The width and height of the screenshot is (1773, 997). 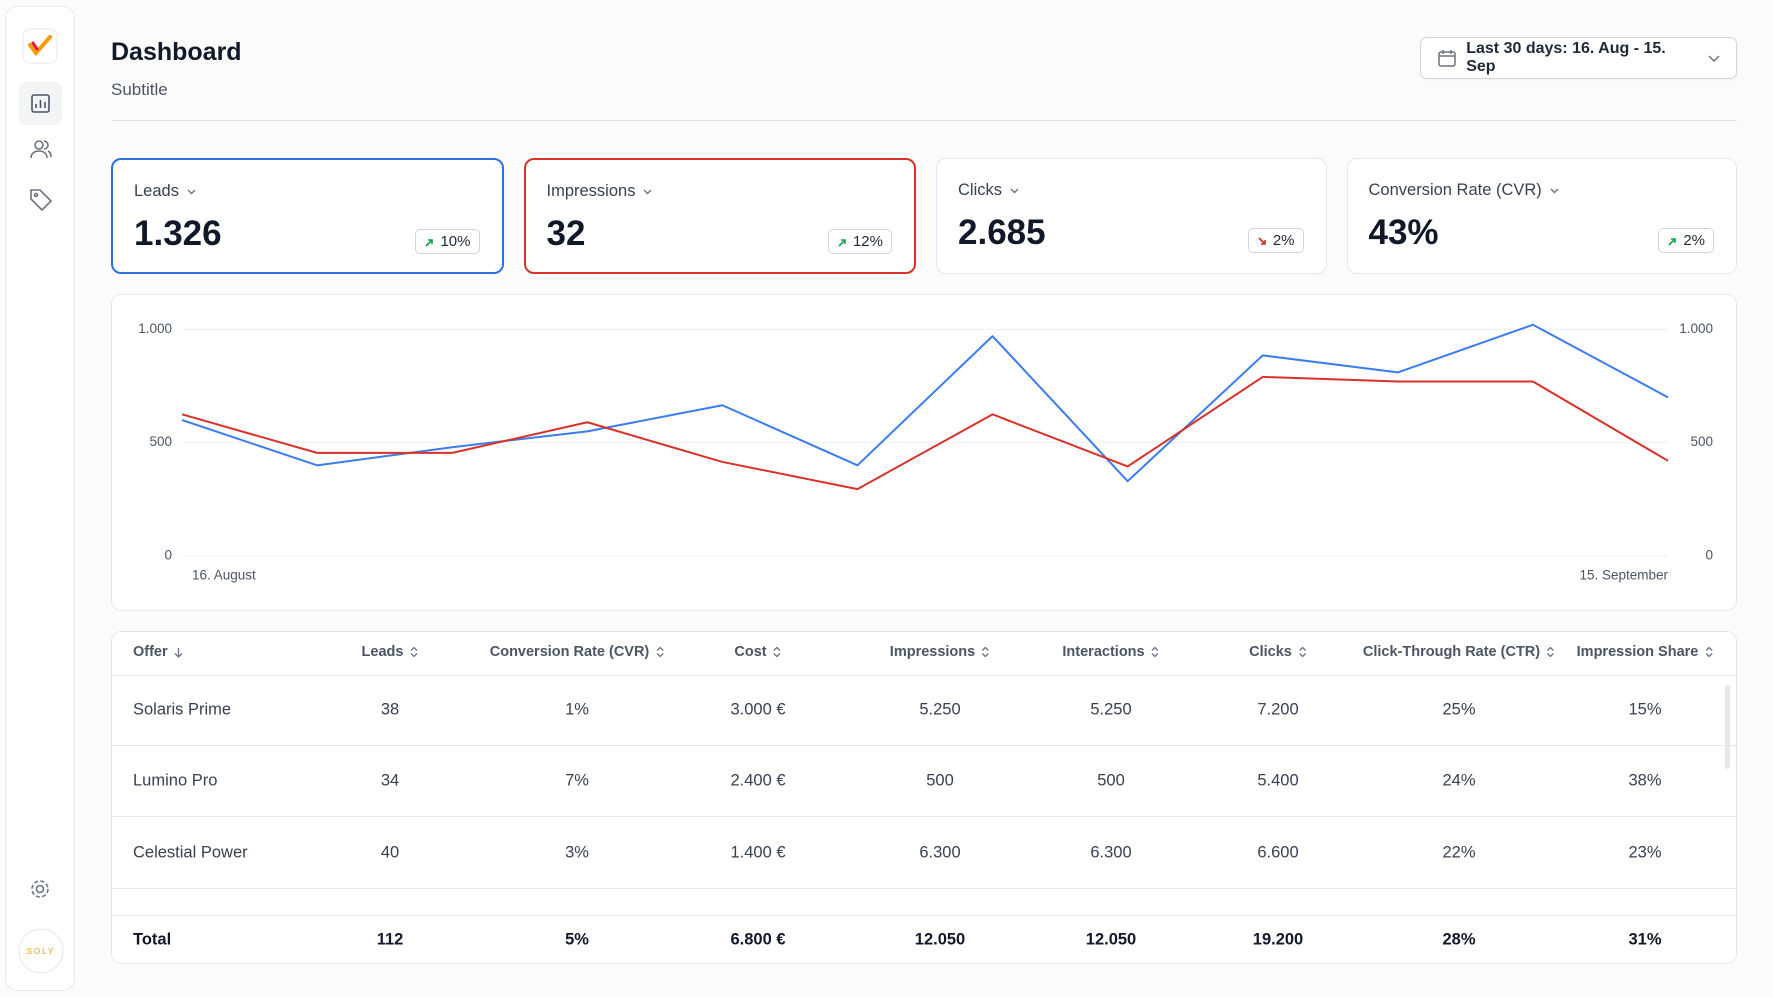 I want to click on column-header-text: Clicks, so click(x=1270, y=652).